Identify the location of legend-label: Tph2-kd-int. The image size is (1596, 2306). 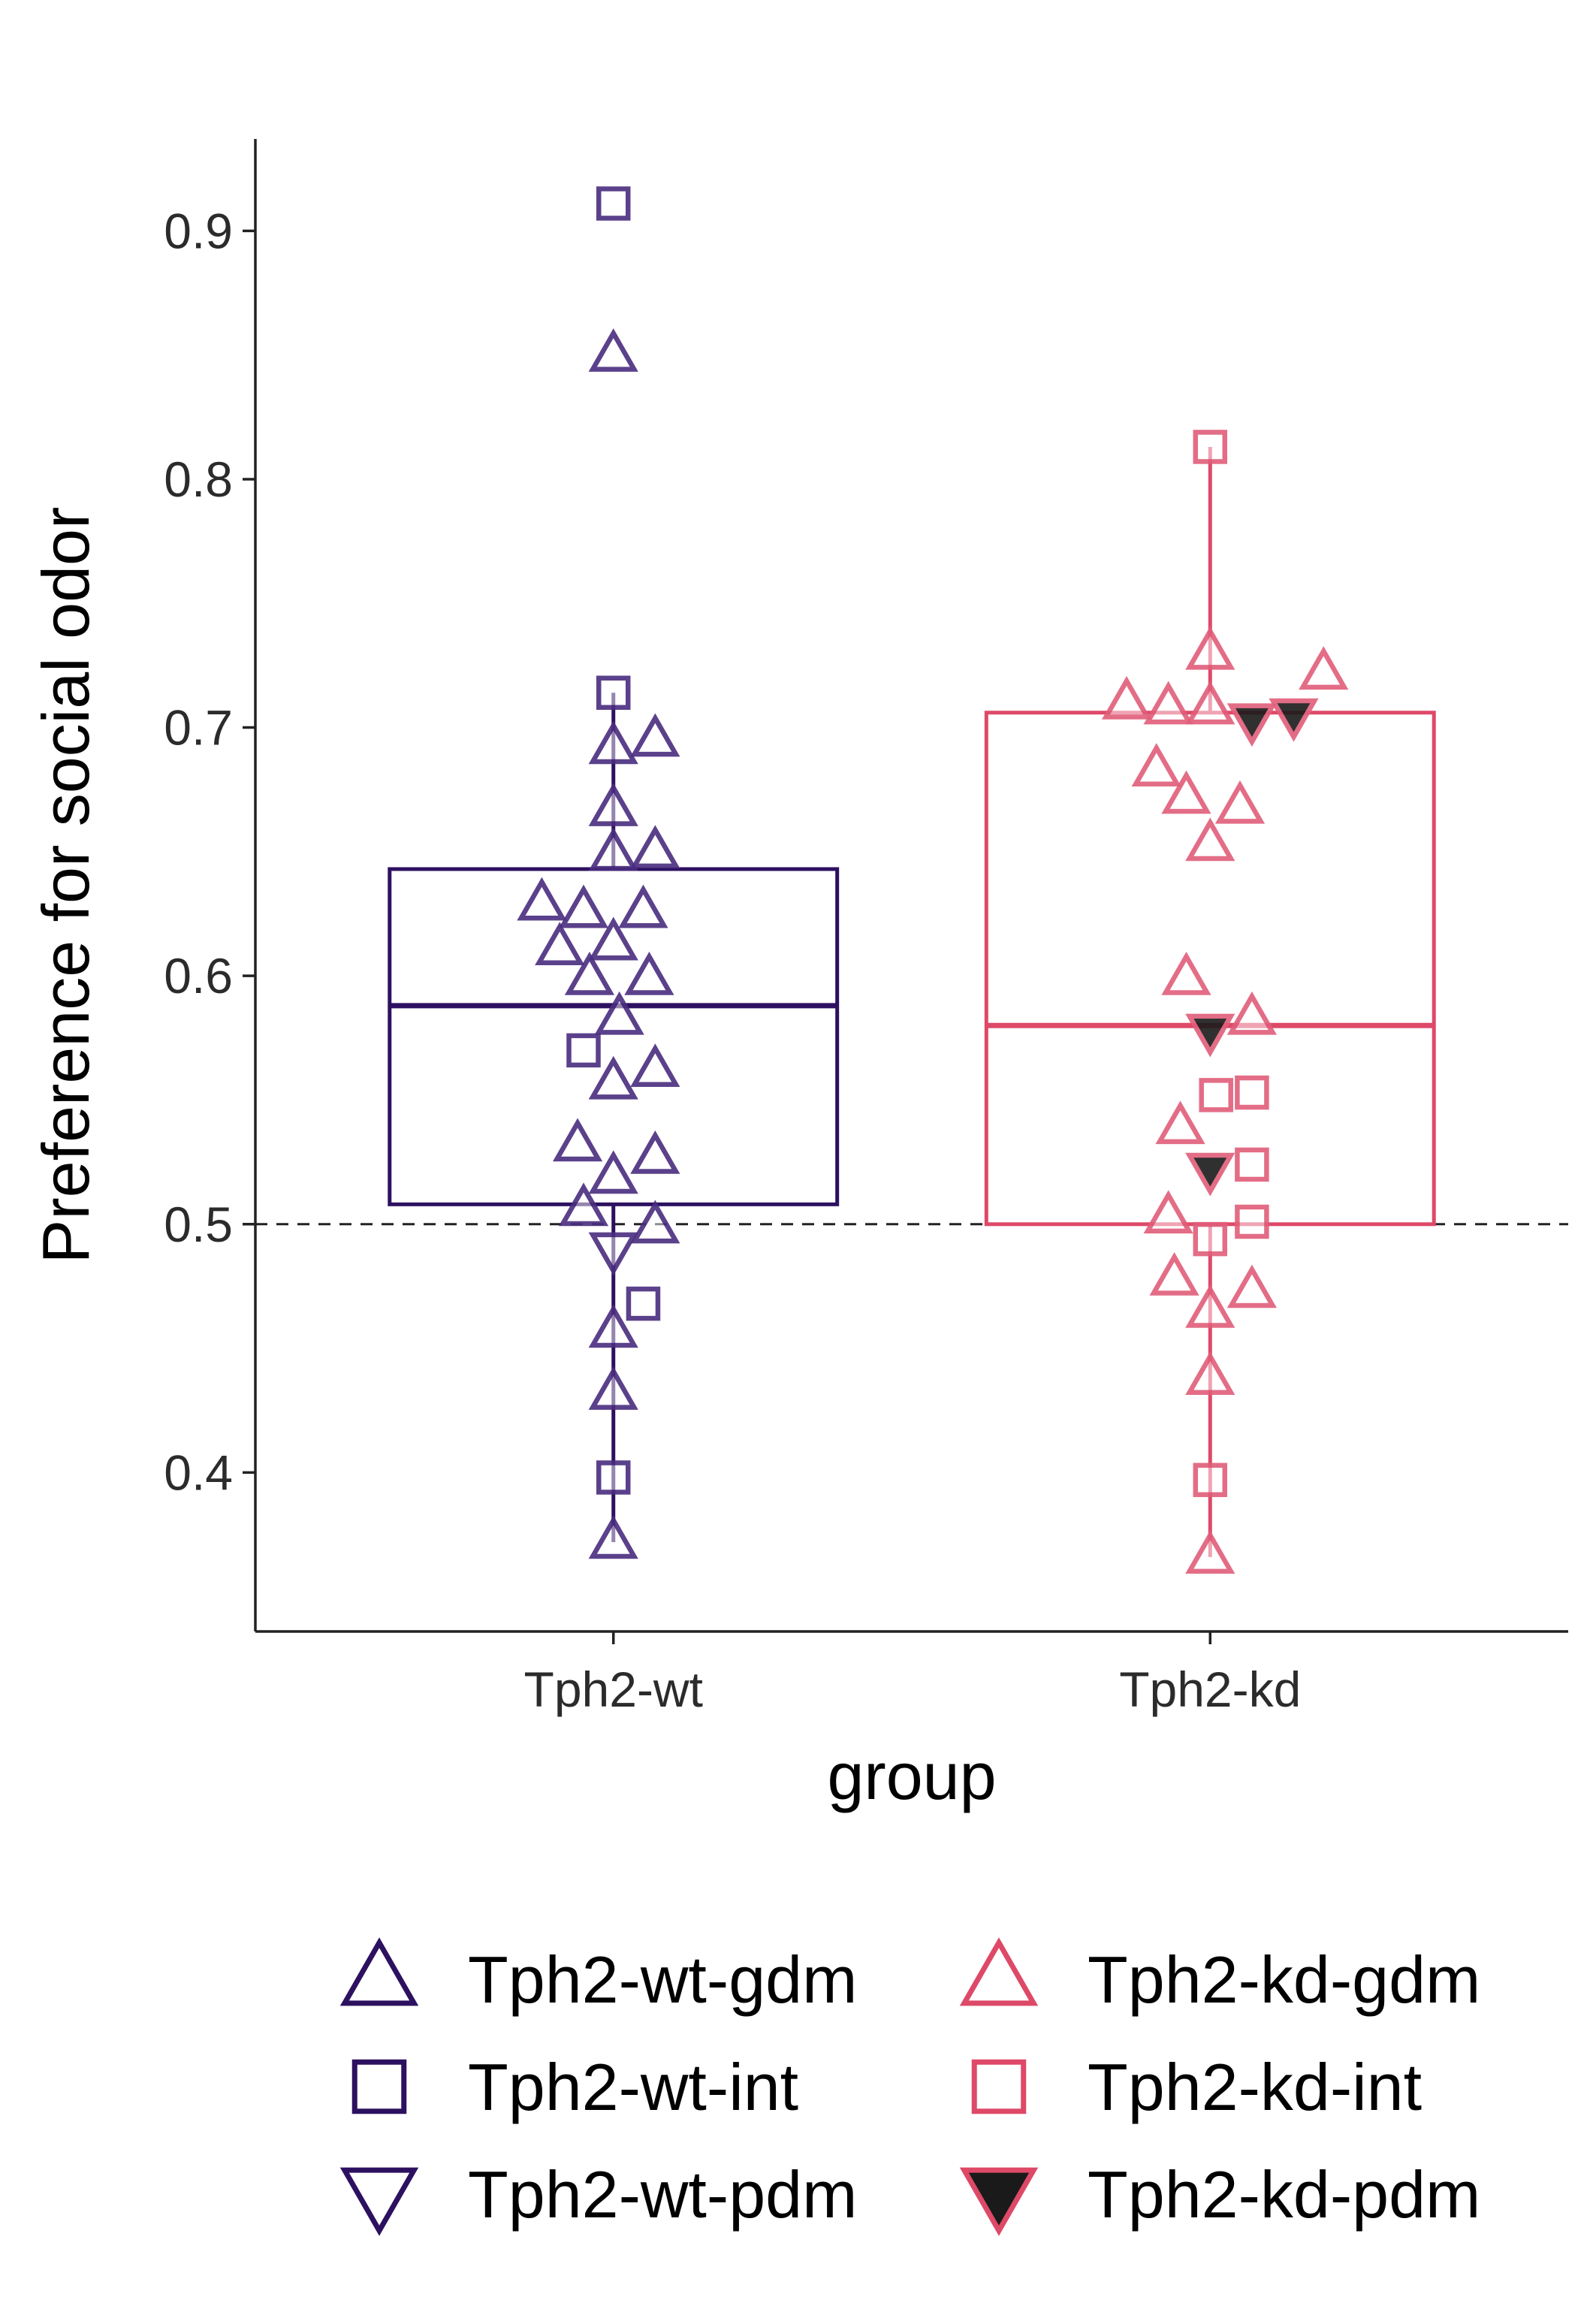
(1255, 2087).